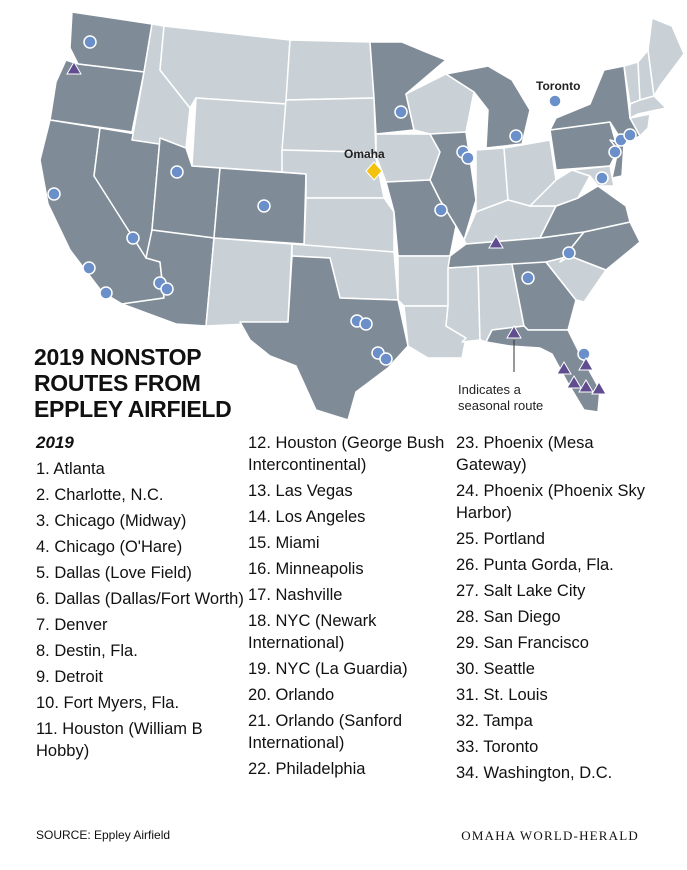 The image size is (687, 870). What do you see at coordinates (306, 569) in the screenshot?
I see `route-item: 16. Minneapolis` at bounding box center [306, 569].